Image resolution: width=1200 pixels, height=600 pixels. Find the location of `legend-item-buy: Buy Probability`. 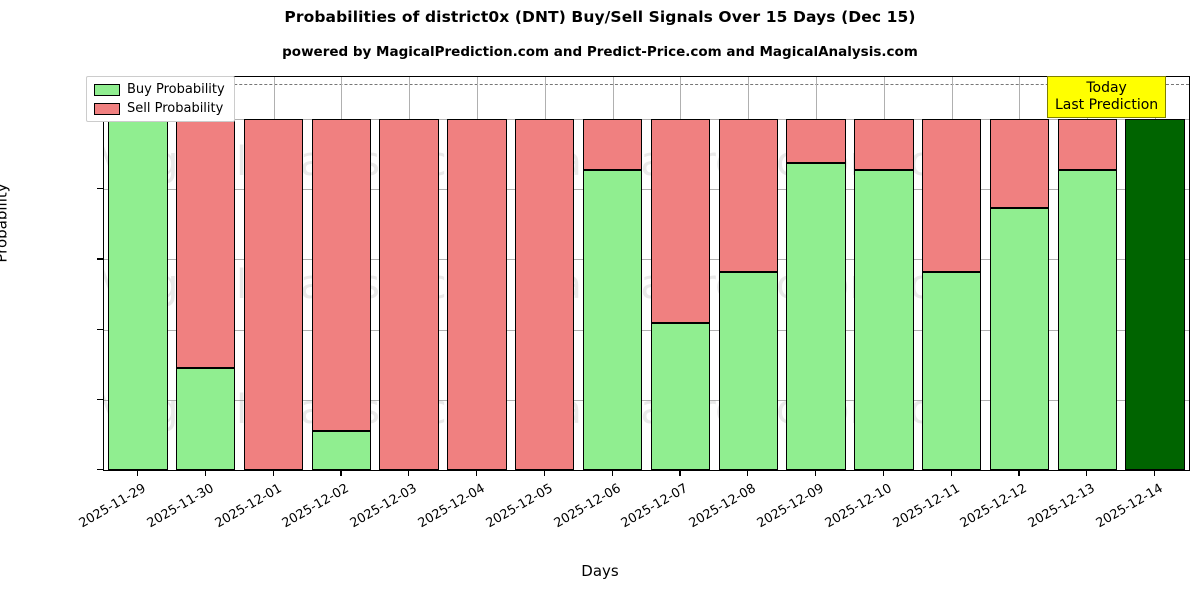

legend-item-buy: Buy Probability is located at coordinates (159, 89).